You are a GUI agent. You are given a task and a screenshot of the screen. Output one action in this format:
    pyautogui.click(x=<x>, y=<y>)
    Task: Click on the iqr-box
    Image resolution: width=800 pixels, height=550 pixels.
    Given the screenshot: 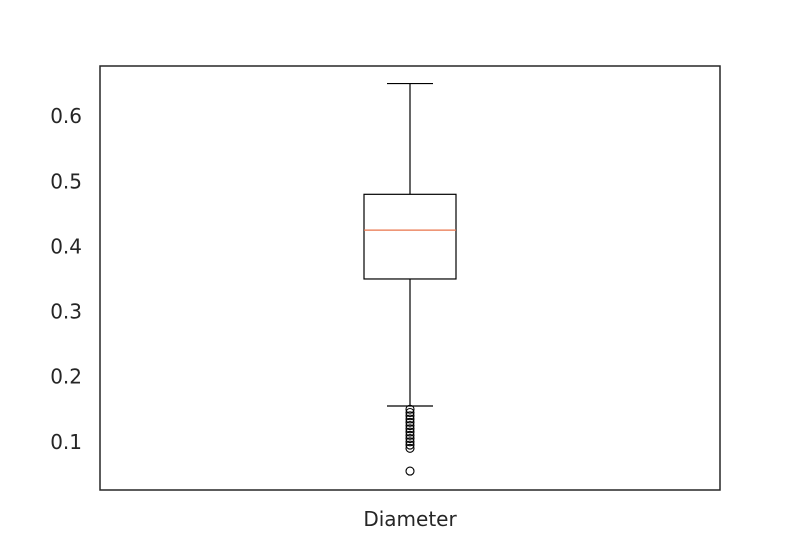 What is the action you would take?
    pyautogui.click(x=410, y=236)
    